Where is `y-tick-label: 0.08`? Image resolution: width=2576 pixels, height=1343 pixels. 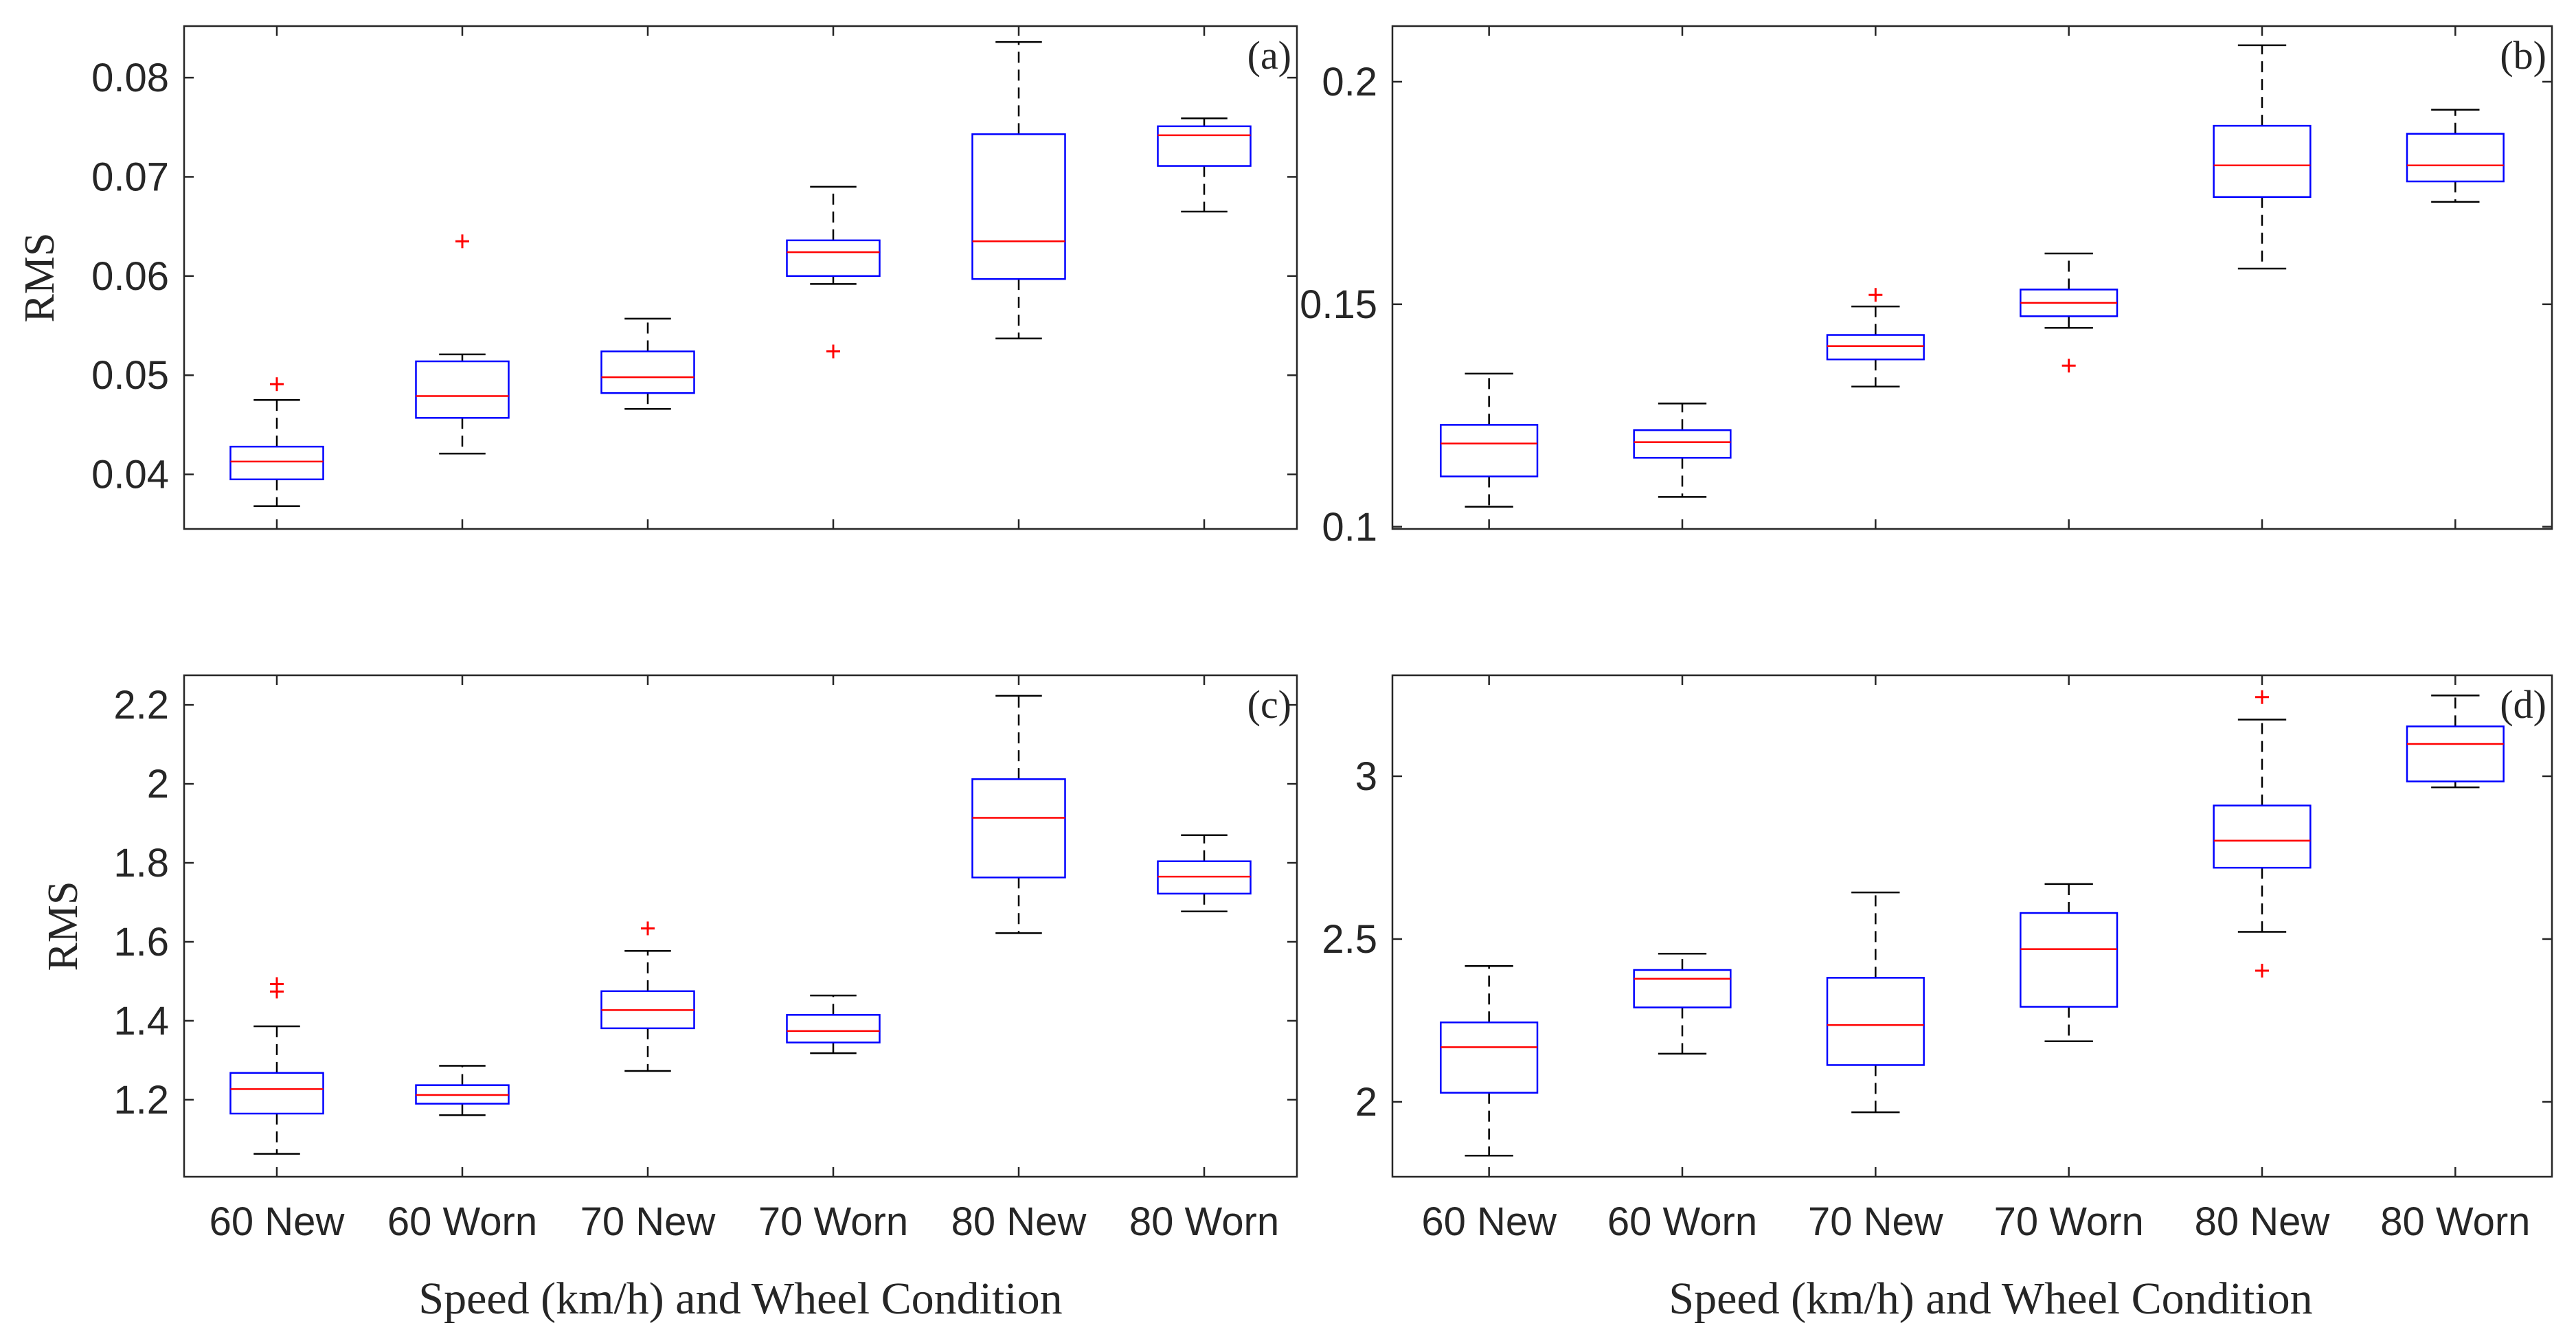 y-tick-label: 0.08 is located at coordinates (130, 78).